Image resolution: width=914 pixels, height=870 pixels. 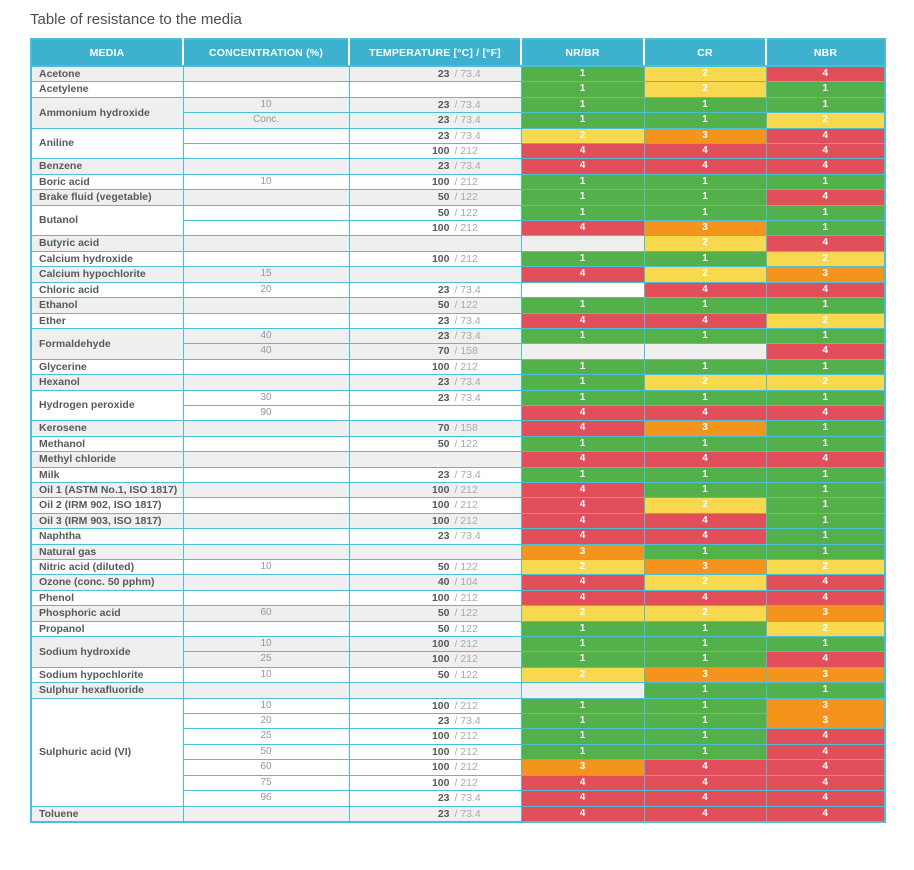 What do you see at coordinates (466, 428) in the screenshot?
I see `temperature-fahrenheit: / 158` at bounding box center [466, 428].